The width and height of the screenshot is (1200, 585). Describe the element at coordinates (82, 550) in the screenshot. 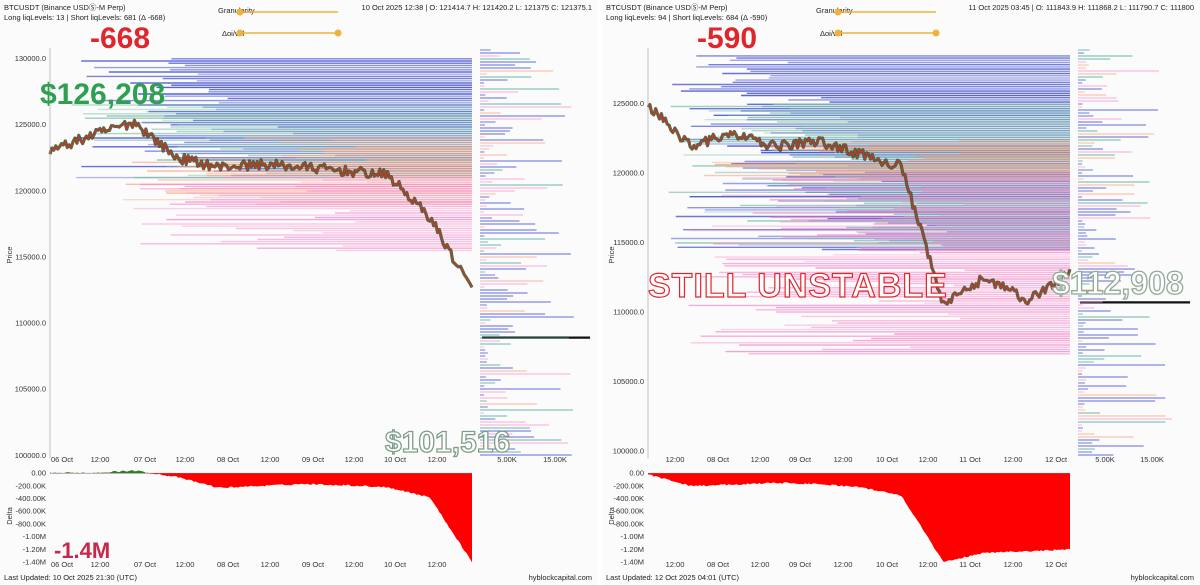

I see `overlay-delta-bottom-annotation: -1.4M` at that location.